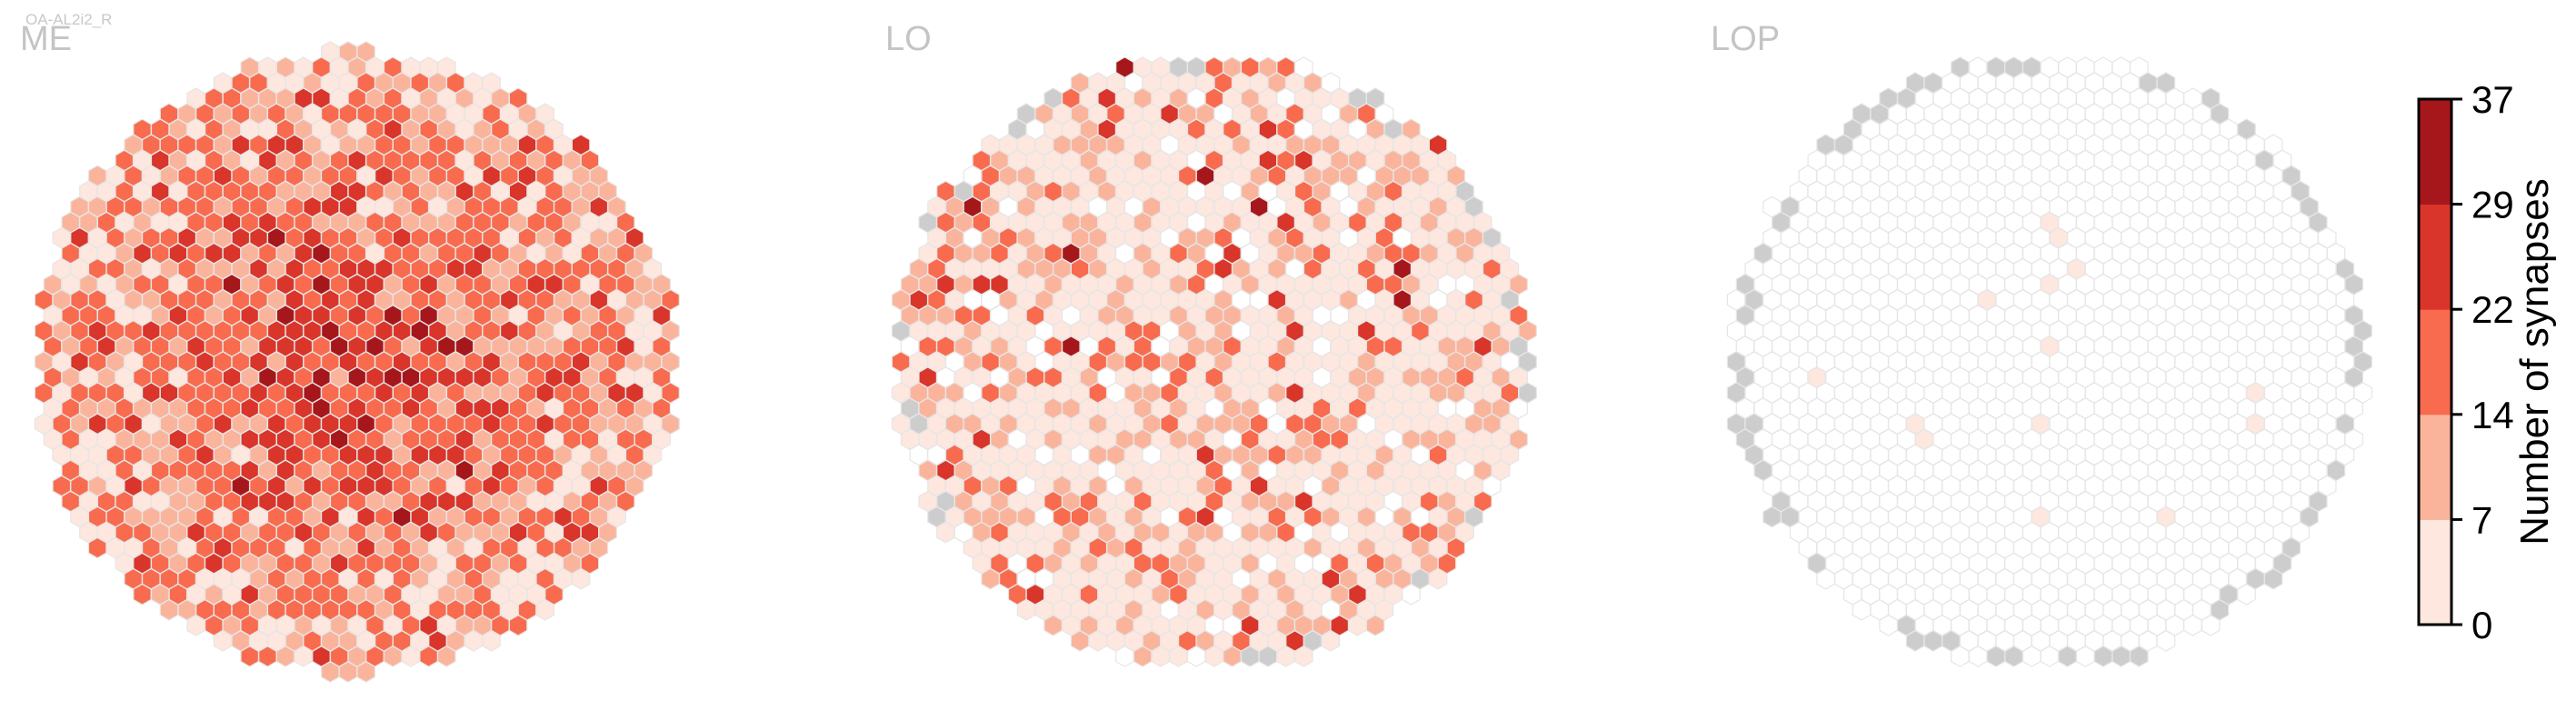 The image size is (2576, 721). I want to click on colorbar-tick-label: 14, so click(2492, 415).